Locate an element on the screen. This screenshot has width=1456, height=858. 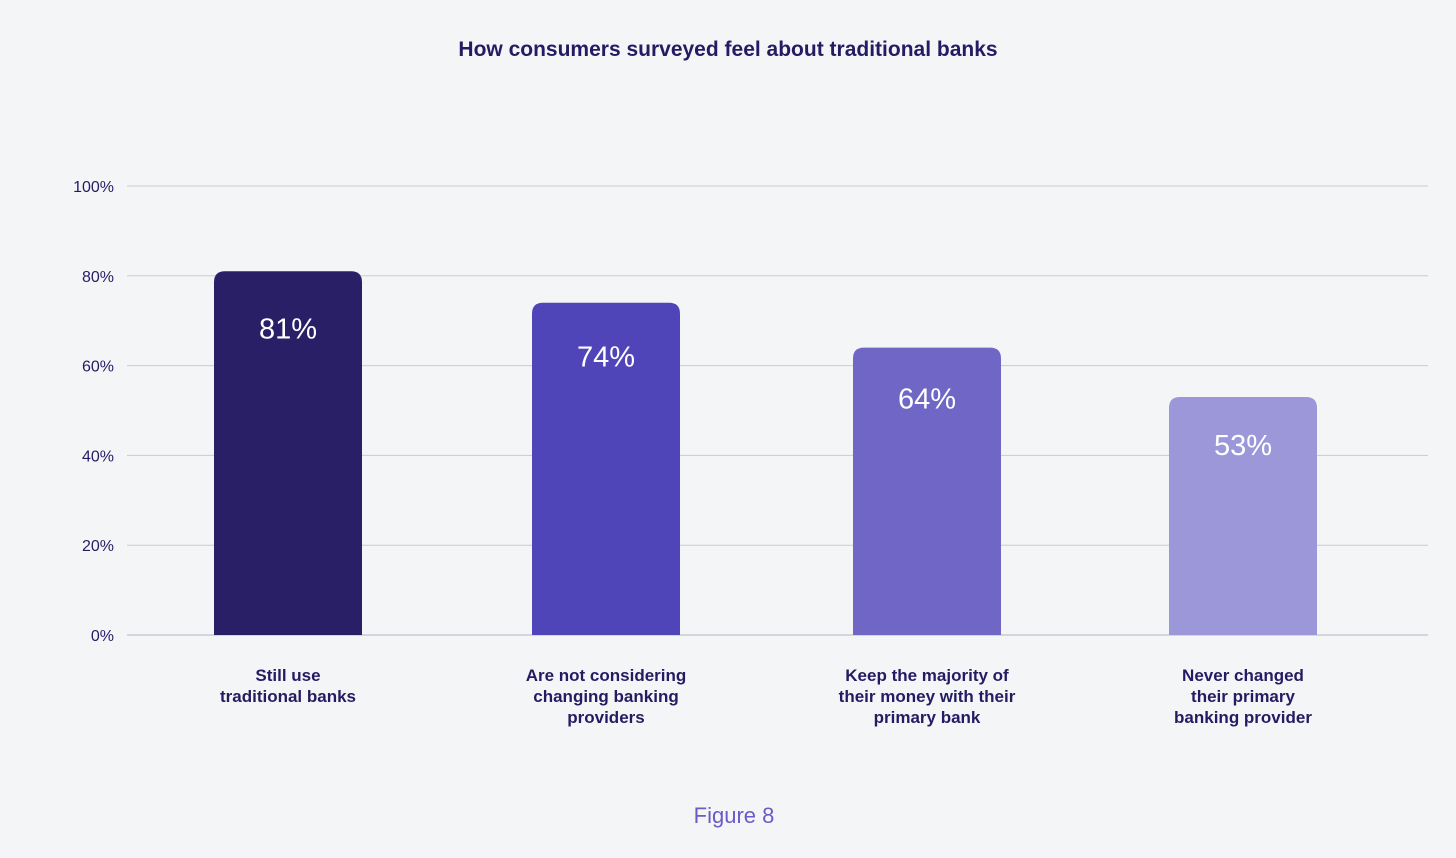
category-label-line: banking provider is located at coordinates (1243, 717).